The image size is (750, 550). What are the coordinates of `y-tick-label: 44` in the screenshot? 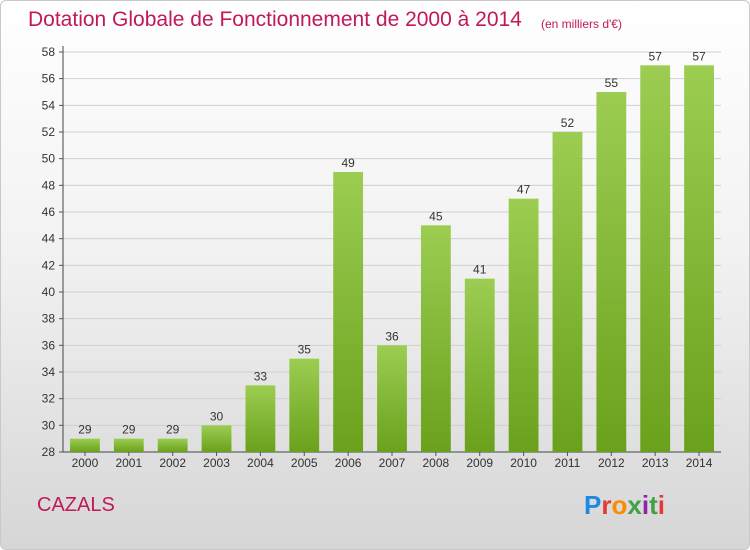 It's located at (49, 239).